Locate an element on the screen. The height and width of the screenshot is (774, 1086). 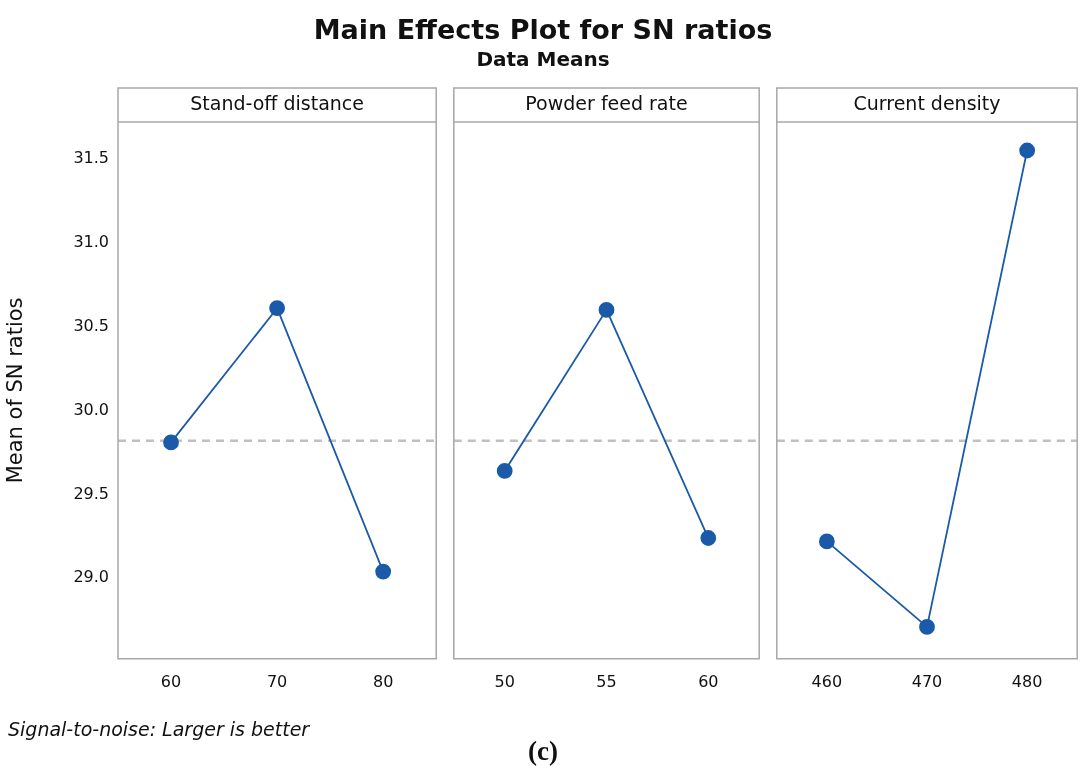
x-tick-label: 480 is located at coordinates (1027, 681).